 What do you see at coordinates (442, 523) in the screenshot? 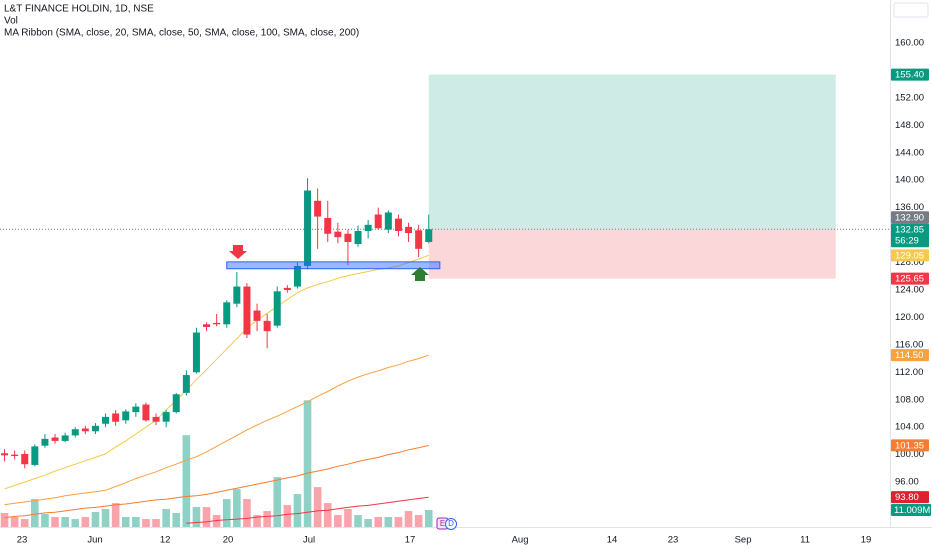
I see `earnings-label: E` at bounding box center [442, 523].